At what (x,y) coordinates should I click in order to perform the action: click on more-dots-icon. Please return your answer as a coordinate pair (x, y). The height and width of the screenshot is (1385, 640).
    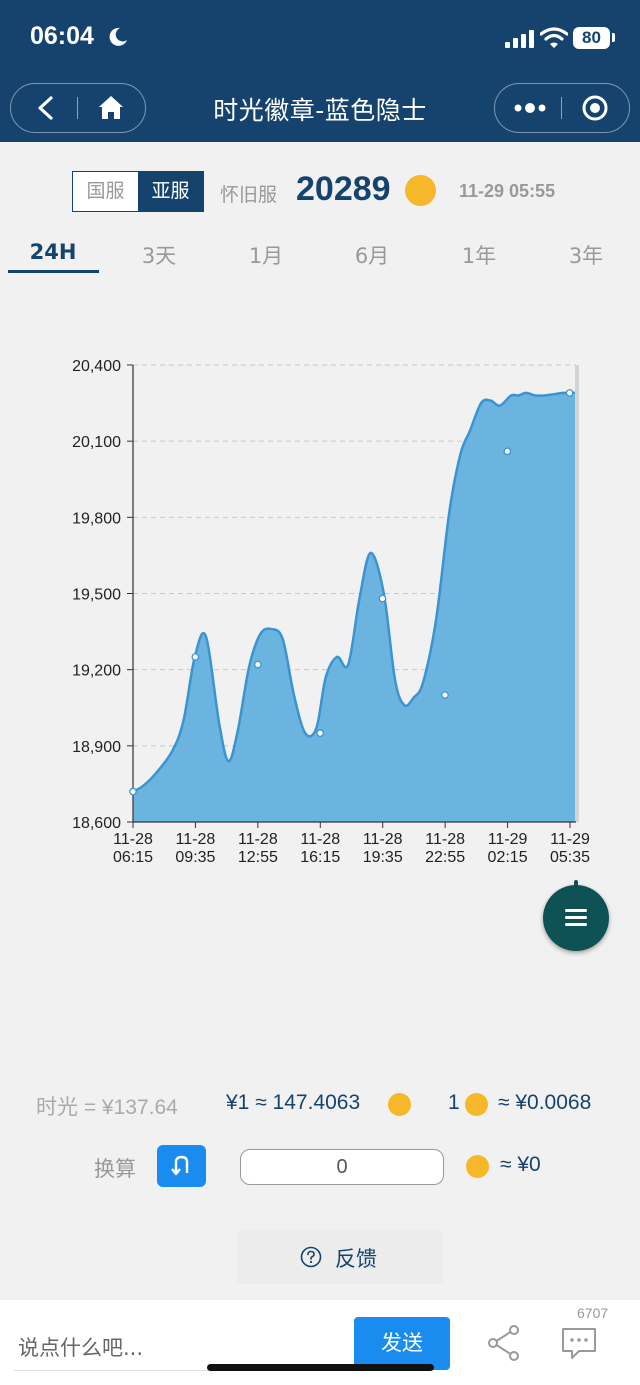
    Looking at the image, I should click on (530, 108).